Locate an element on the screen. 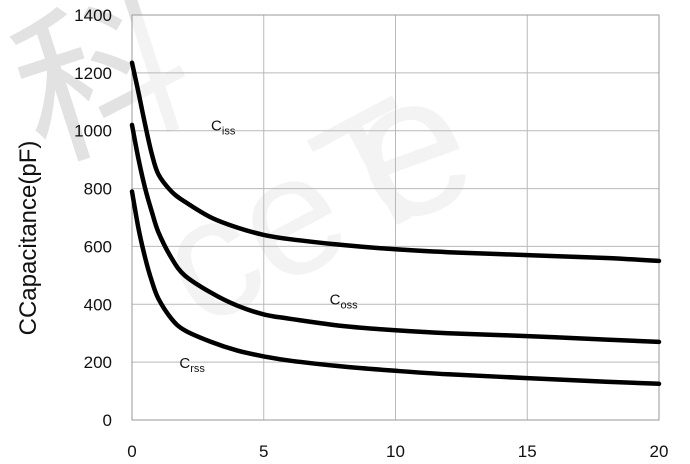 The height and width of the screenshot is (464, 690). y-tick-label: 800 is located at coordinates (98, 189).